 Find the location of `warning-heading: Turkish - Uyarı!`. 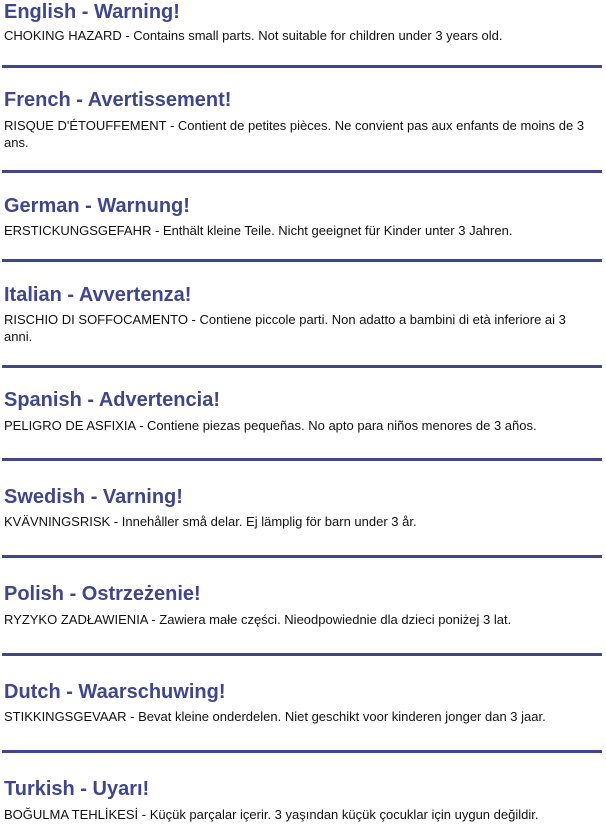

warning-heading: Turkish - Uyarı! is located at coordinates (77, 789).